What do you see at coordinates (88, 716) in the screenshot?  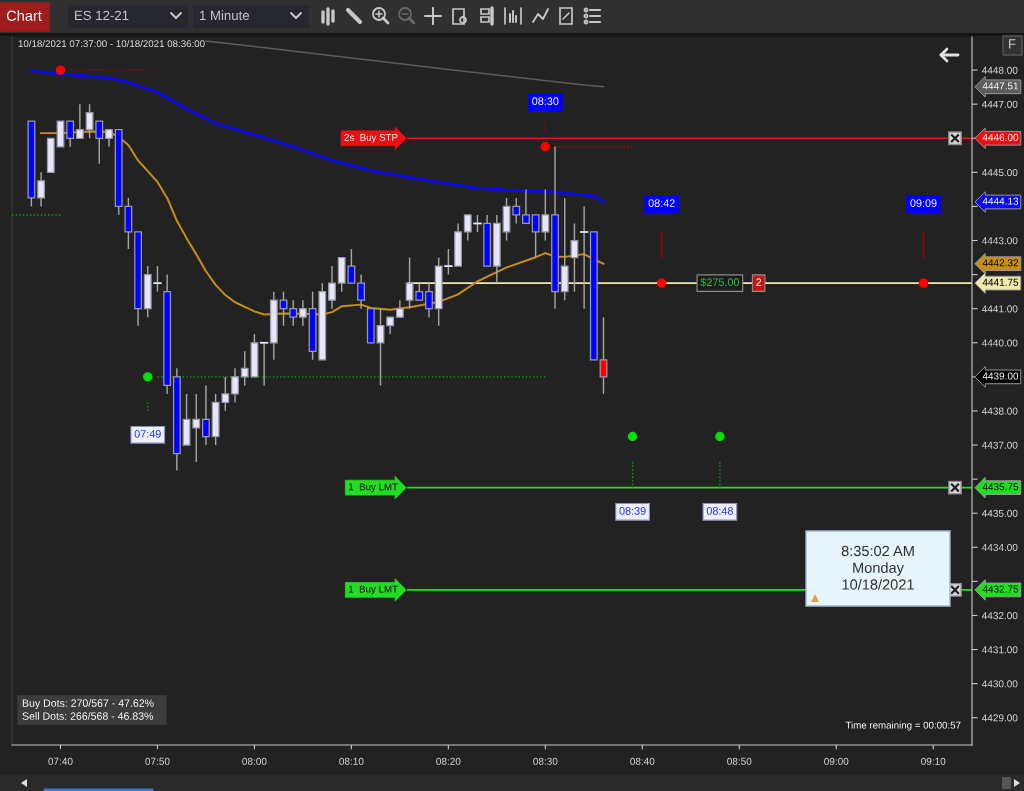 I see `annotation: Sell Dots: 266/568 - 46.83%` at bounding box center [88, 716].